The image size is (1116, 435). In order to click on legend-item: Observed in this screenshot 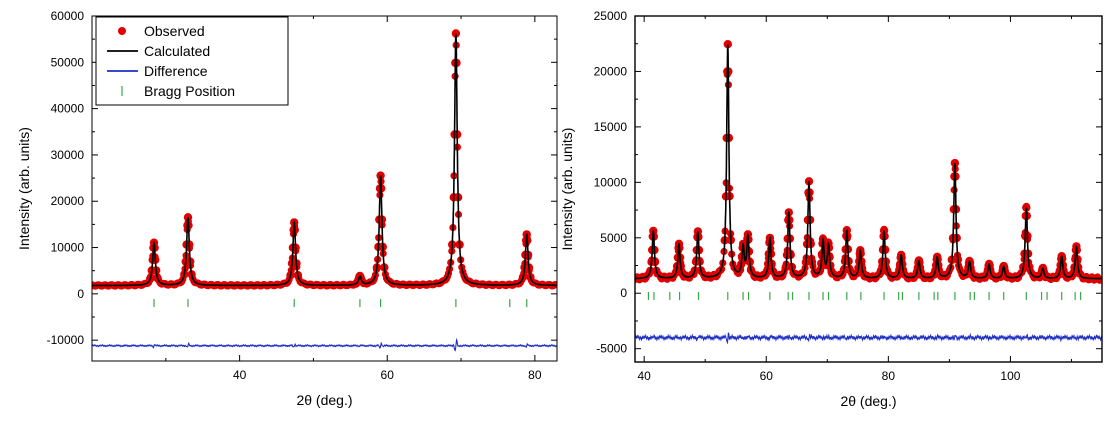, I will do `click(161, 31)`.